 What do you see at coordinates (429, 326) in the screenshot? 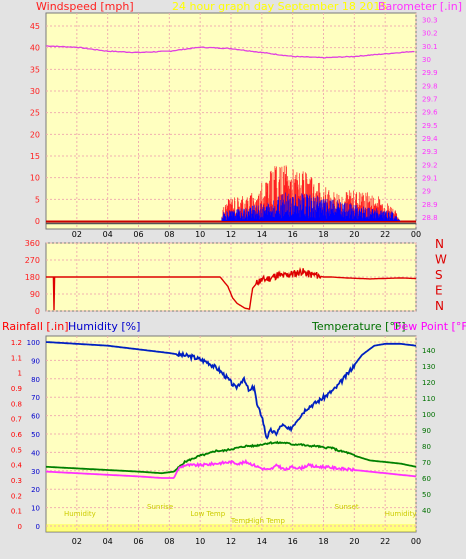
I see `dew-point-axis-label: Dew Point [°F]` at bounding box center [429, 326].